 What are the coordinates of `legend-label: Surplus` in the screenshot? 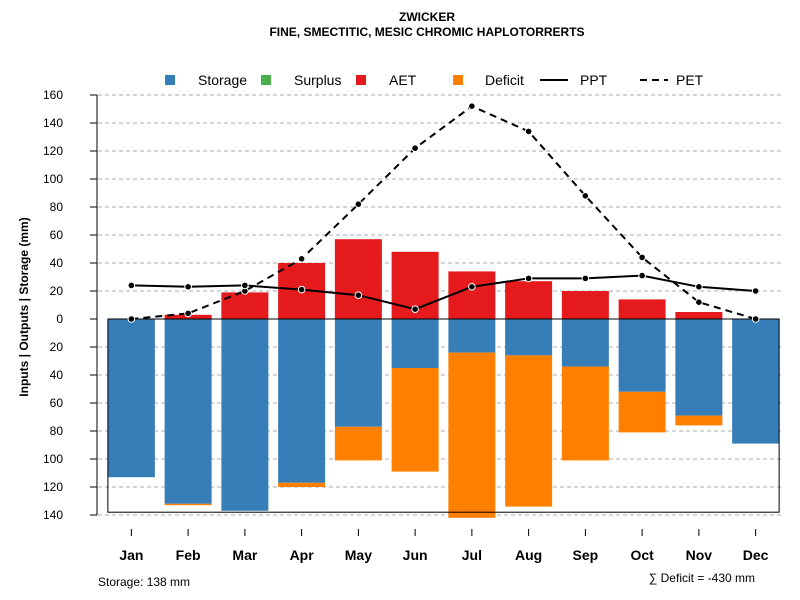 It's located at (317, 80).